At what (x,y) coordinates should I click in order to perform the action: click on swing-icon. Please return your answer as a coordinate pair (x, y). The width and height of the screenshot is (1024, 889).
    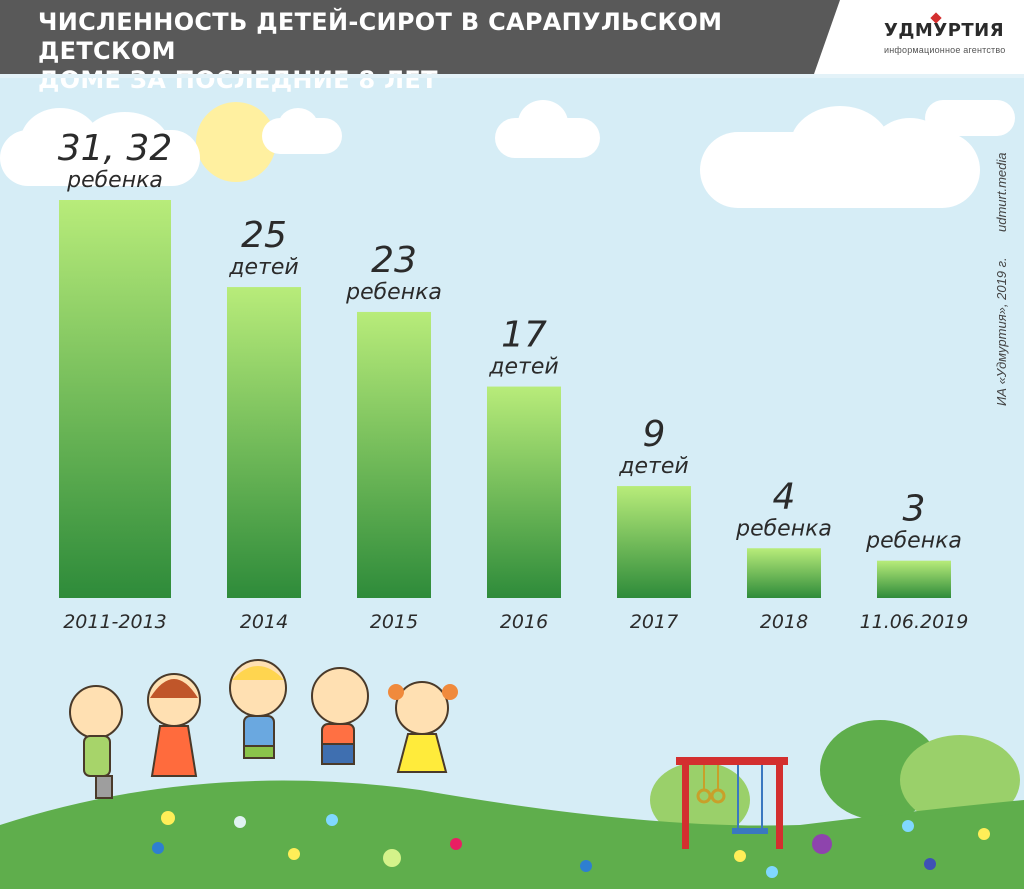
    Looking at the image, I should click on (732, 803).